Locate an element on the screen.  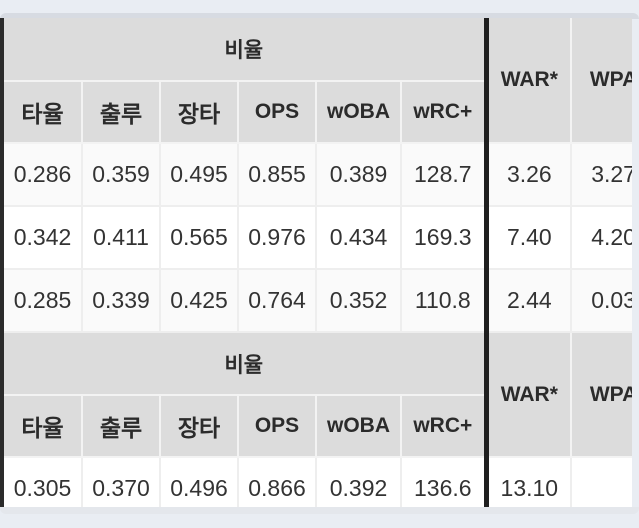
cell-wrc: 169.3 is located at coordinates (444, 238).